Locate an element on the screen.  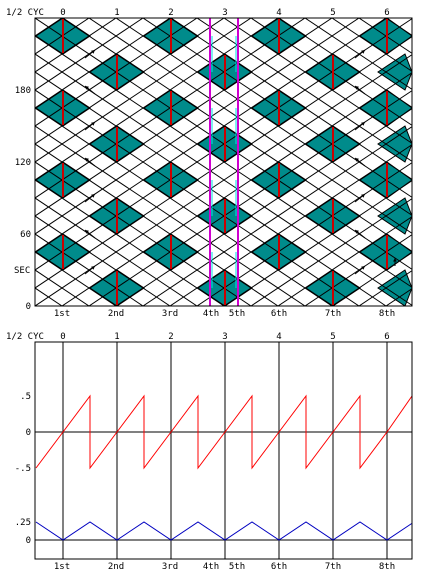
top-cycle-label: 1/2 CYC is located at coordinates (25, 13).